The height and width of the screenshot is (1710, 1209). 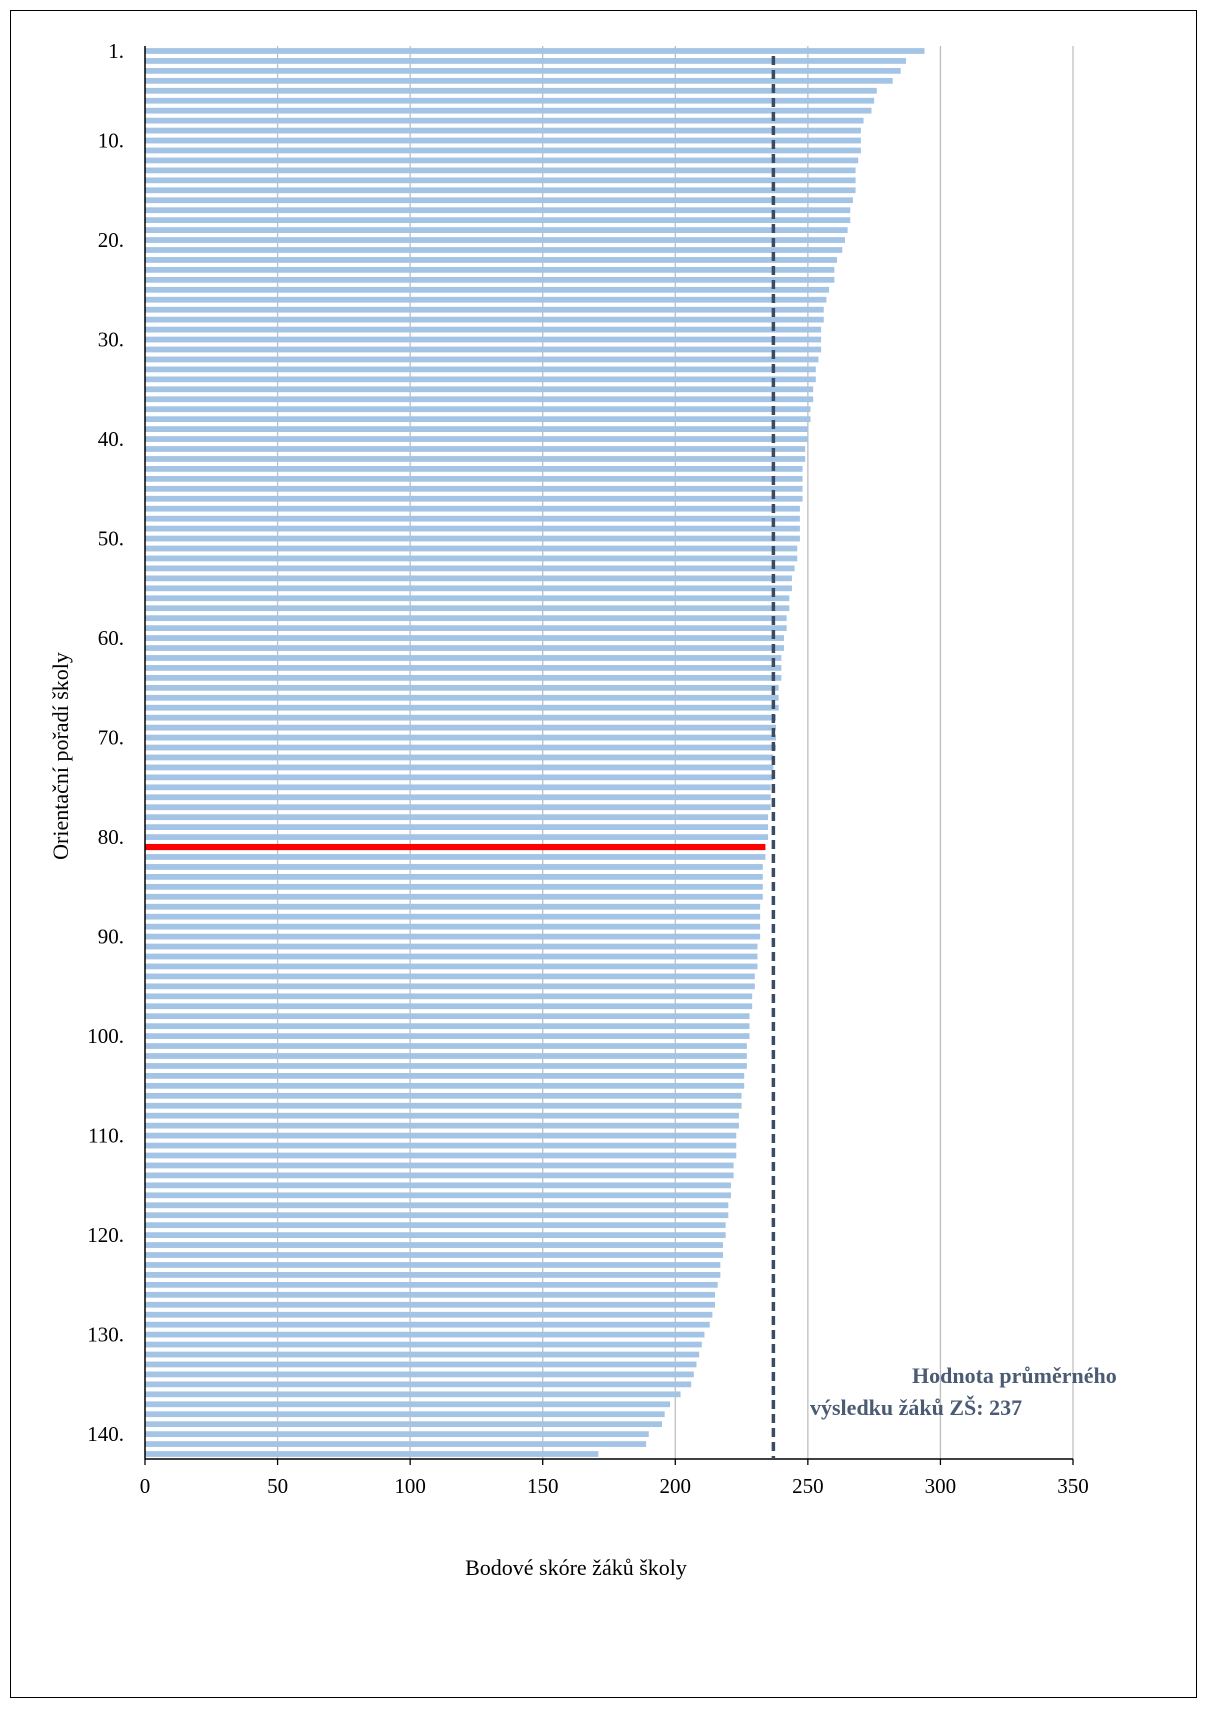 I want to click on highlighted-school-bar, so click(x=455, y=847).